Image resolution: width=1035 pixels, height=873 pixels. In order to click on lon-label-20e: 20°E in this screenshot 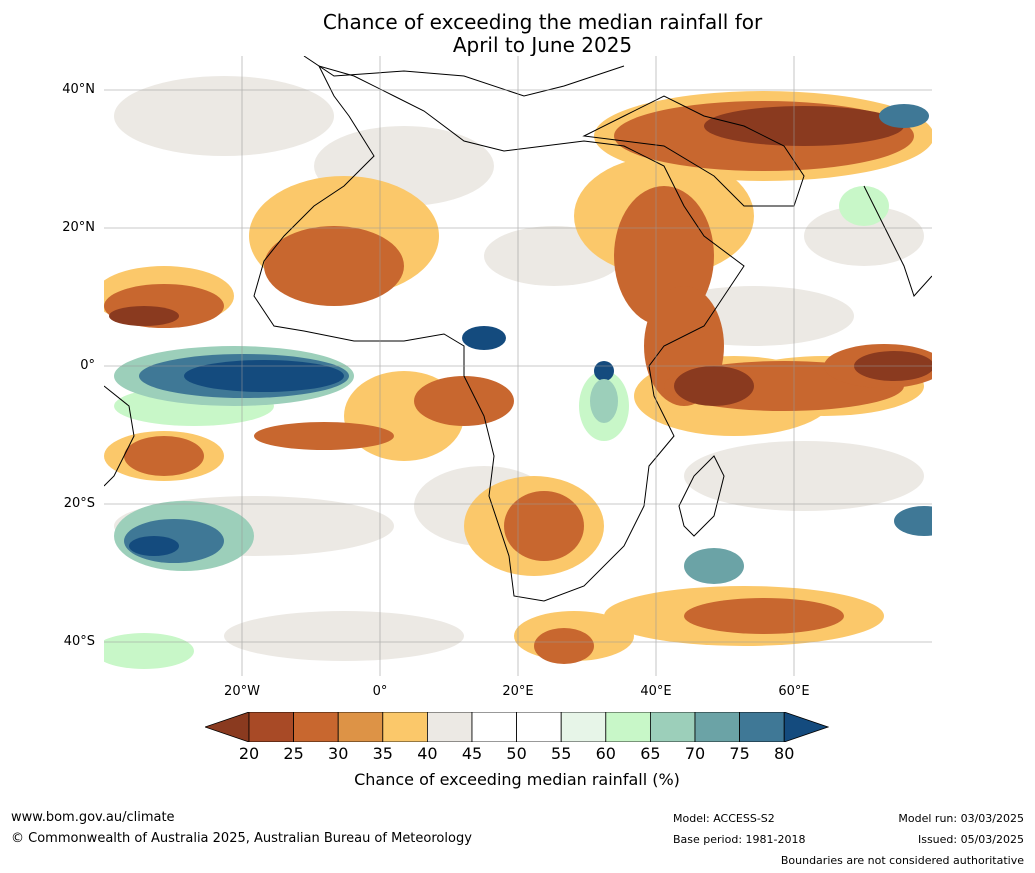, I will do `click(518, 691)`.